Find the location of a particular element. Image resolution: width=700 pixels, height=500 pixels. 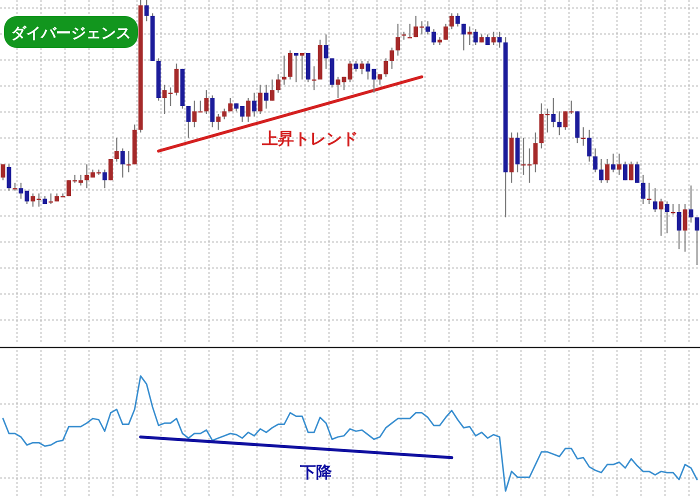

annotation: 下降 is located at coordinates (316, 472).